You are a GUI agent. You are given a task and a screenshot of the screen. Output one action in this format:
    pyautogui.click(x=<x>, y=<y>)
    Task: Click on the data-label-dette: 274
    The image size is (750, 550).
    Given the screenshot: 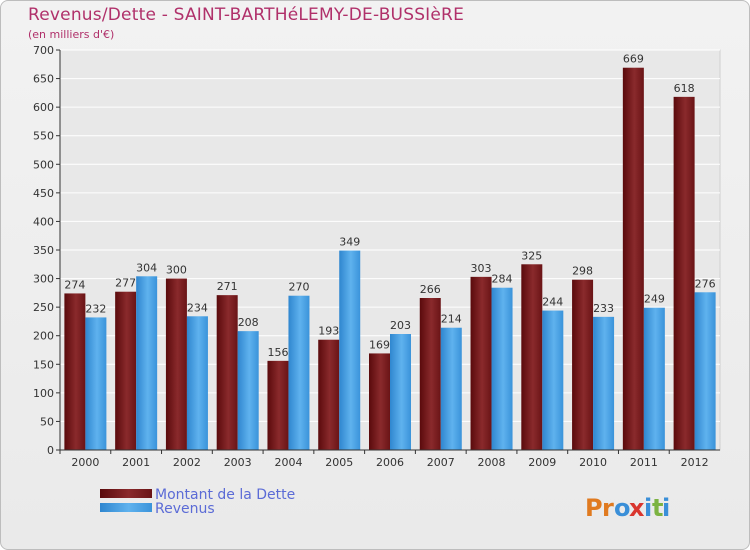 What is the action you would take?
    pyautogui.click(x=74, y=284)
    